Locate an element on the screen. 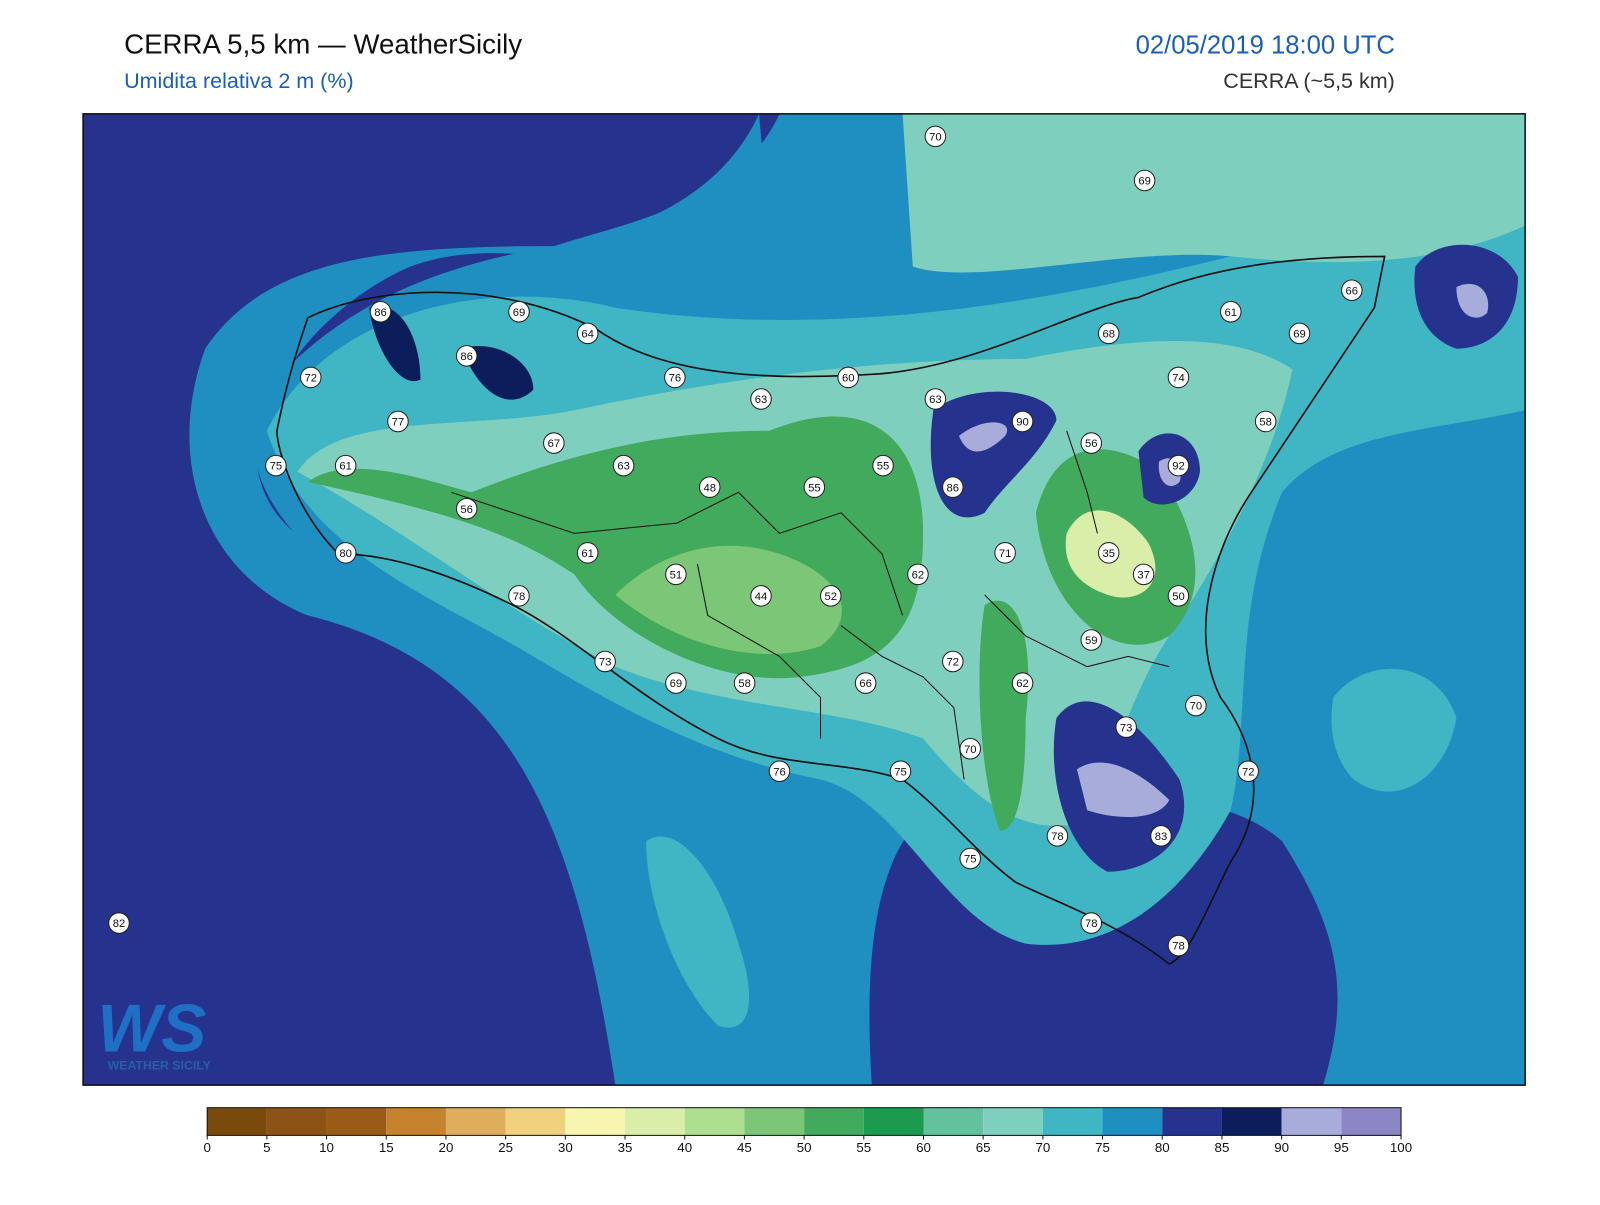  station-value: 52 is located at coordinates (831, 597).